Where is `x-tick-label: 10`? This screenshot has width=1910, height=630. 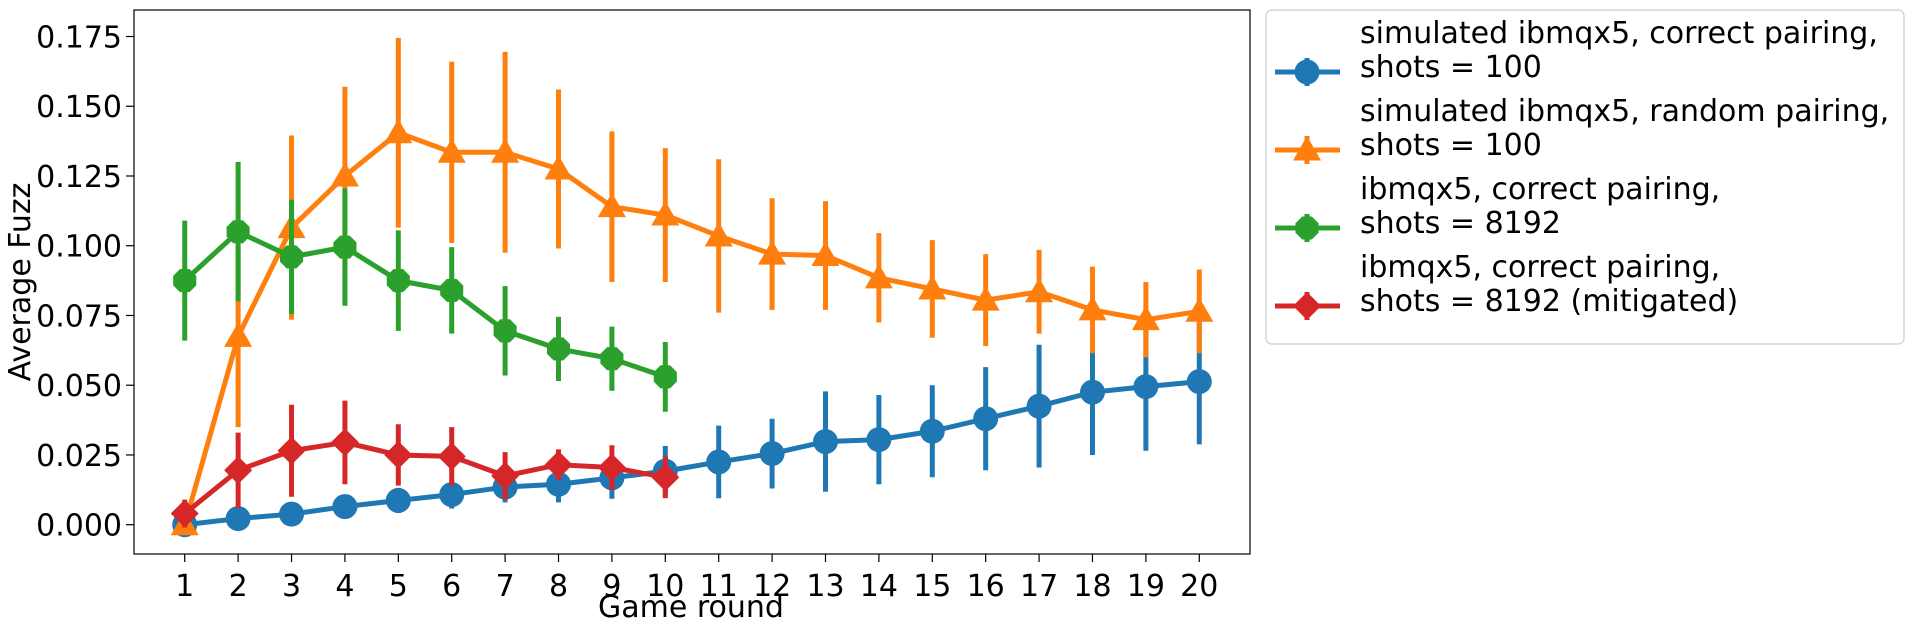 x-tick-label: 10 is located at coordinates (665, 586).